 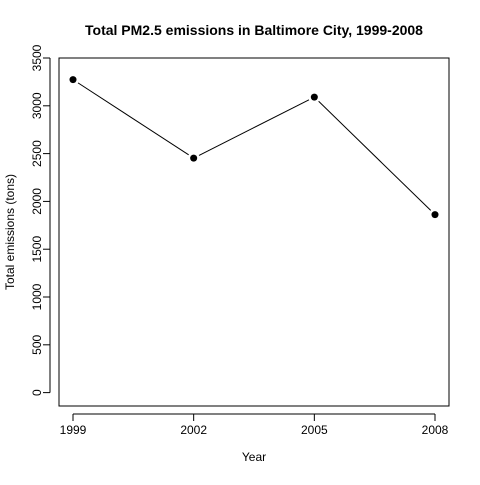 I want to click on y-tick-label: 2000, so click(x=37, y=201).